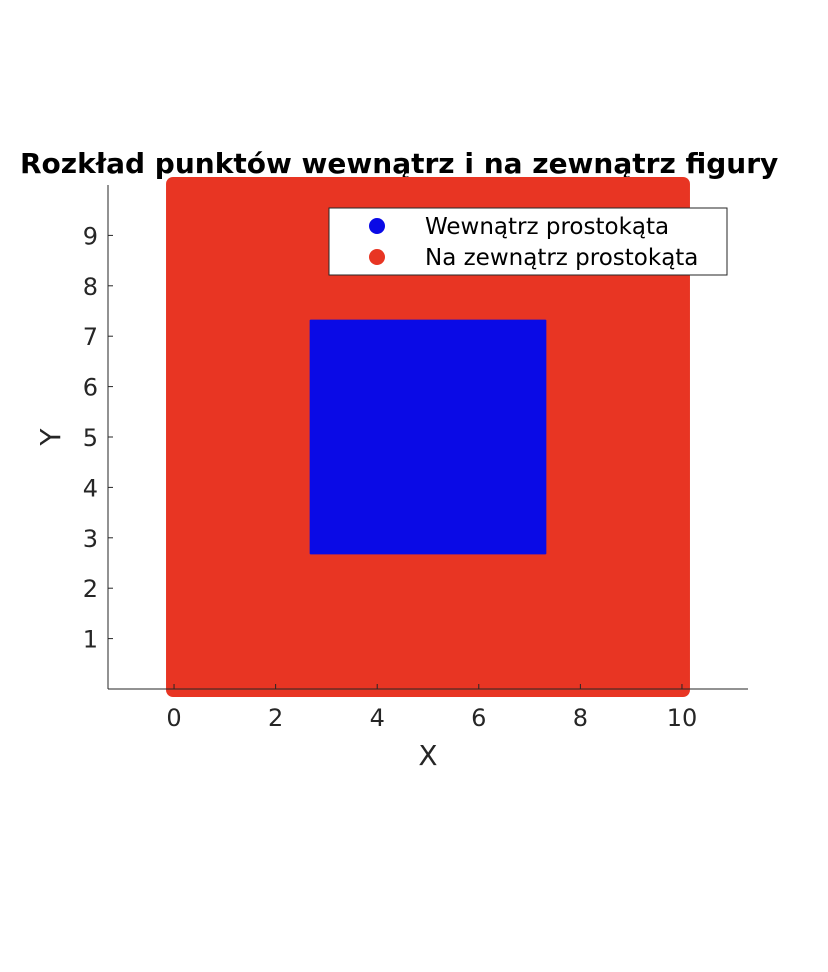 The height and width of the screenshot is (972, 828). I want to click on y-tick-label: 4, so click(90, 488).